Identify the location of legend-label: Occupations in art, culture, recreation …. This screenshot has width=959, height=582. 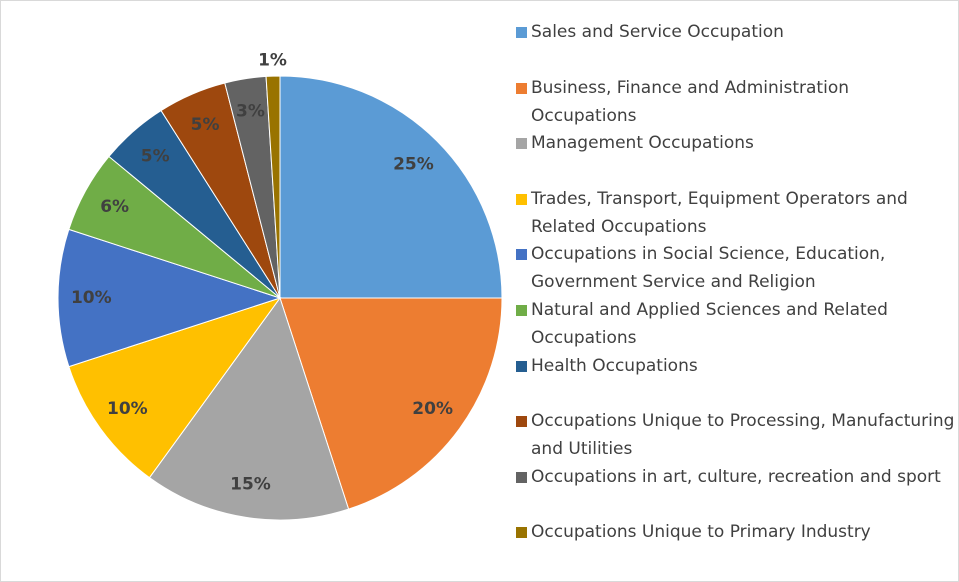
(736, 476).